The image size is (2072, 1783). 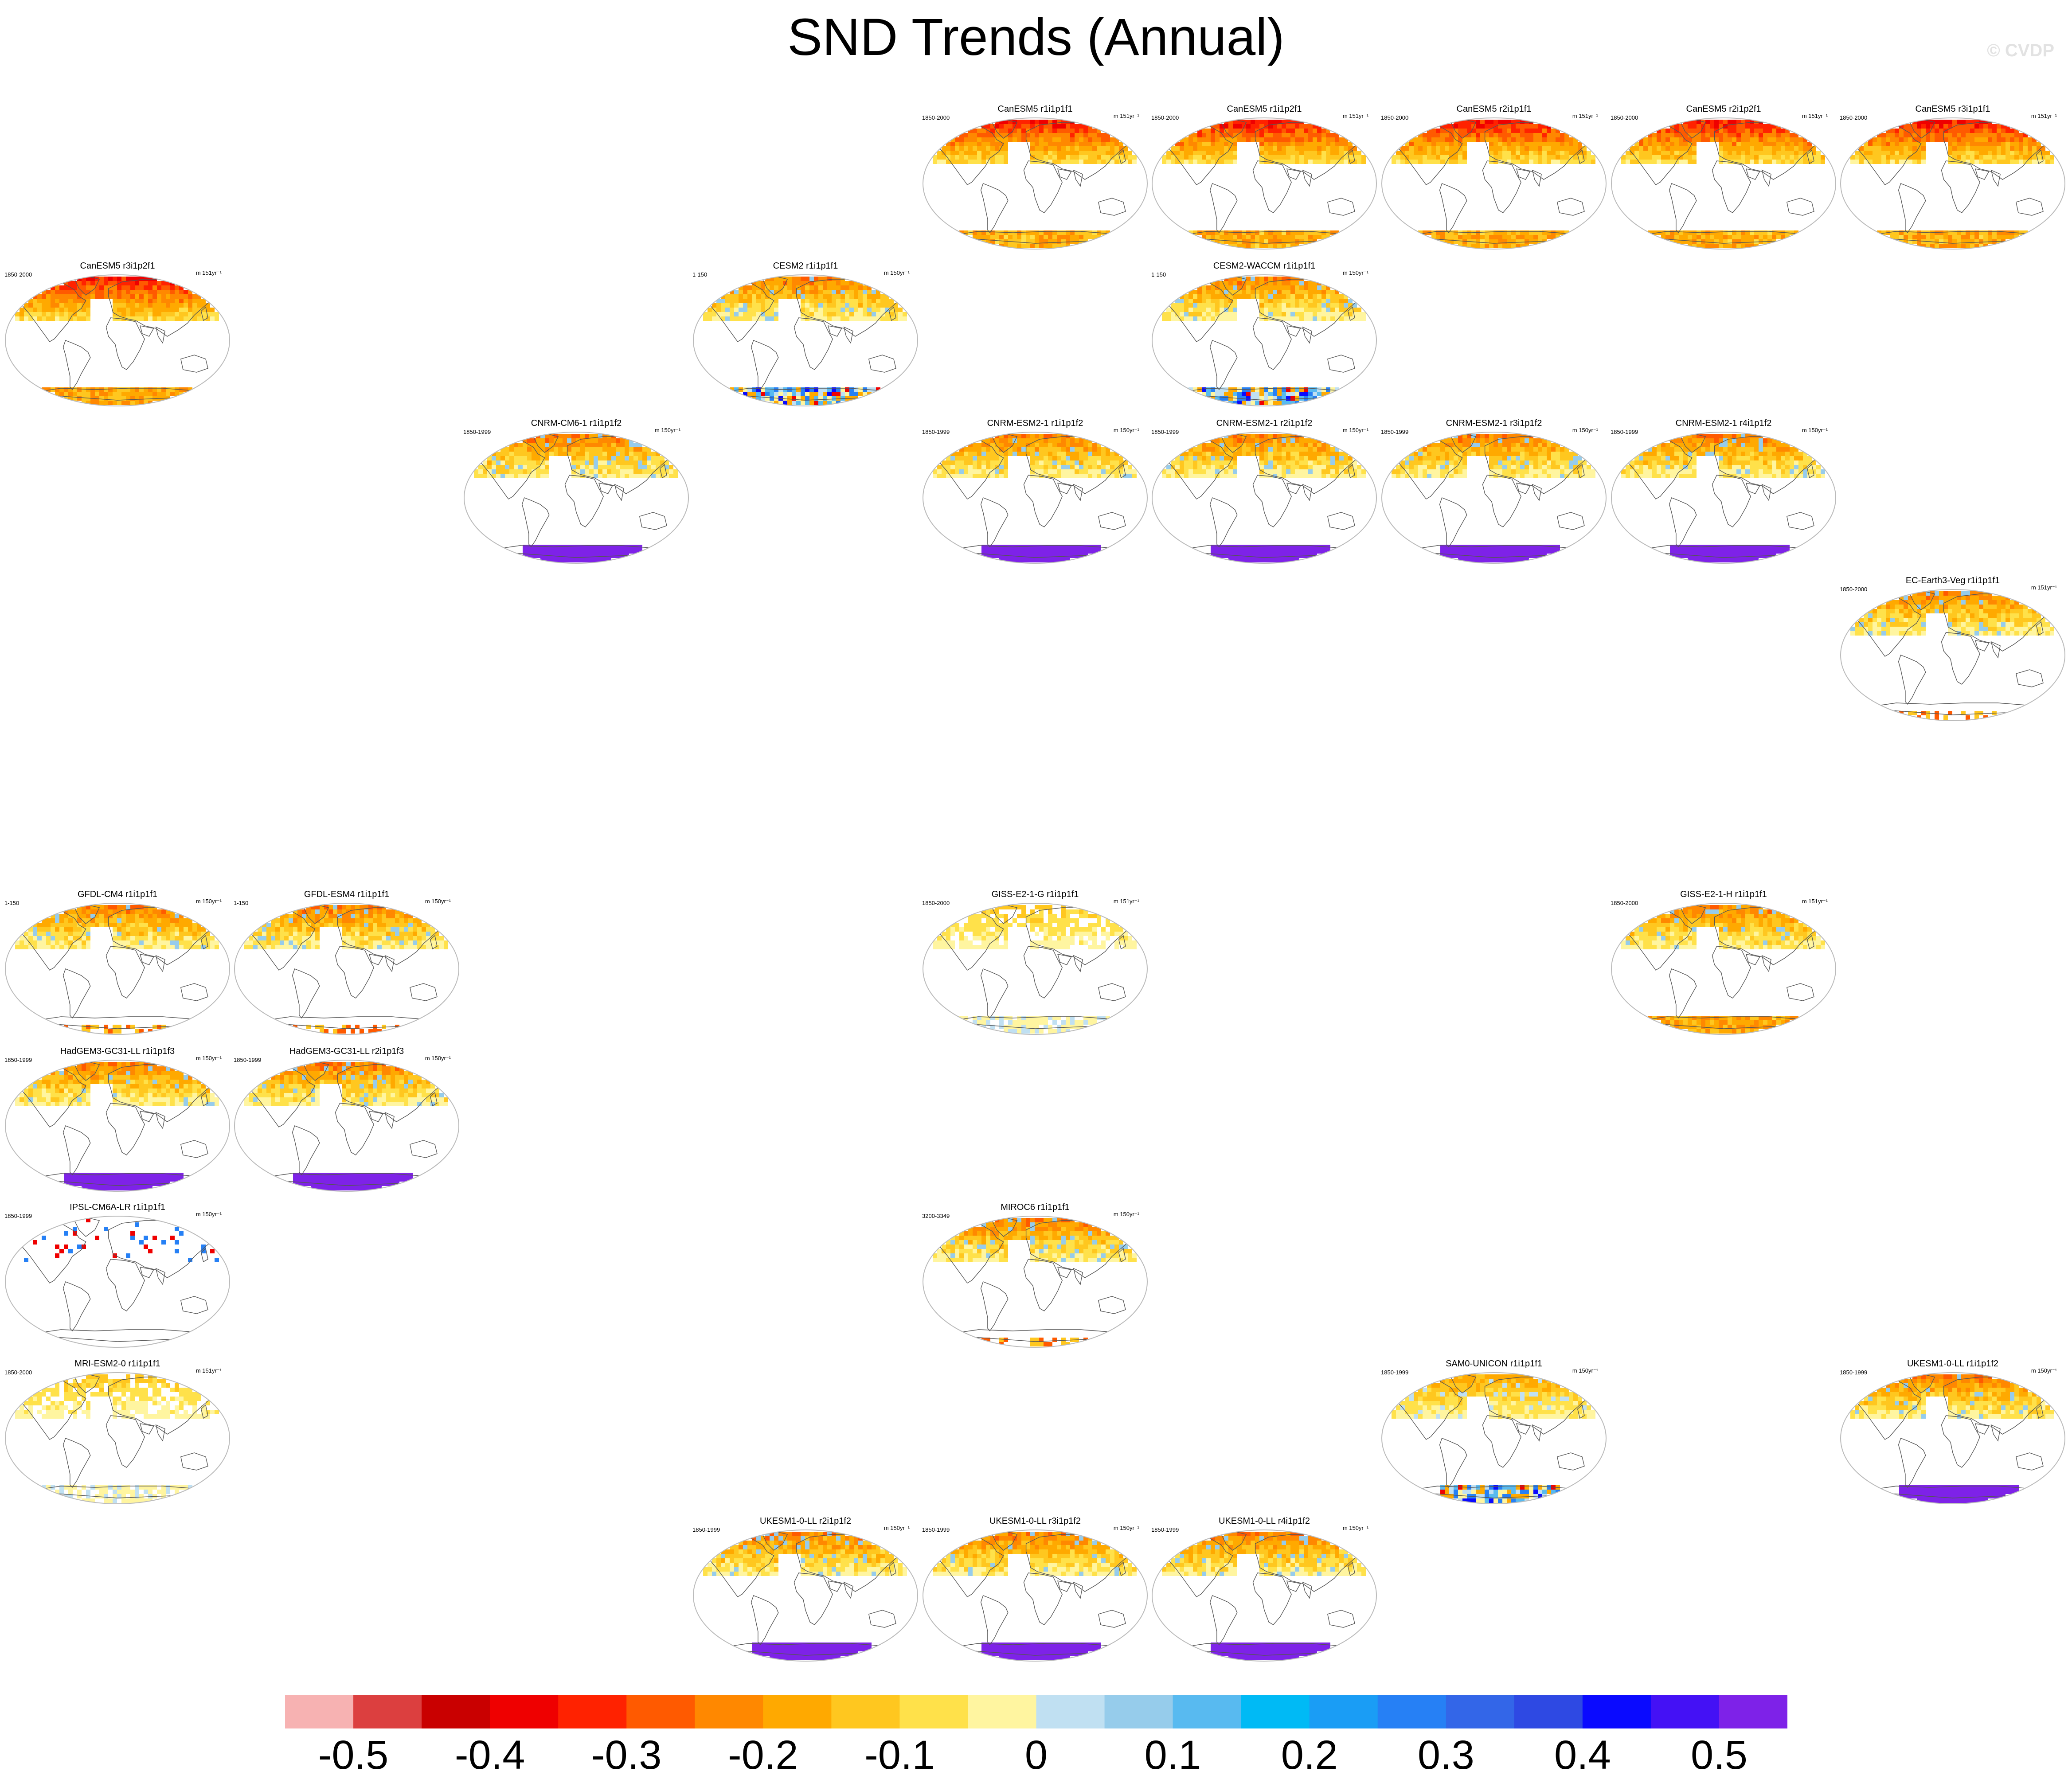 I want to click on map-panel: GISS-E2-1-H r1i1p1f1 1850-2000 m 151yr⁻¹, so click(x=1724, y=965).